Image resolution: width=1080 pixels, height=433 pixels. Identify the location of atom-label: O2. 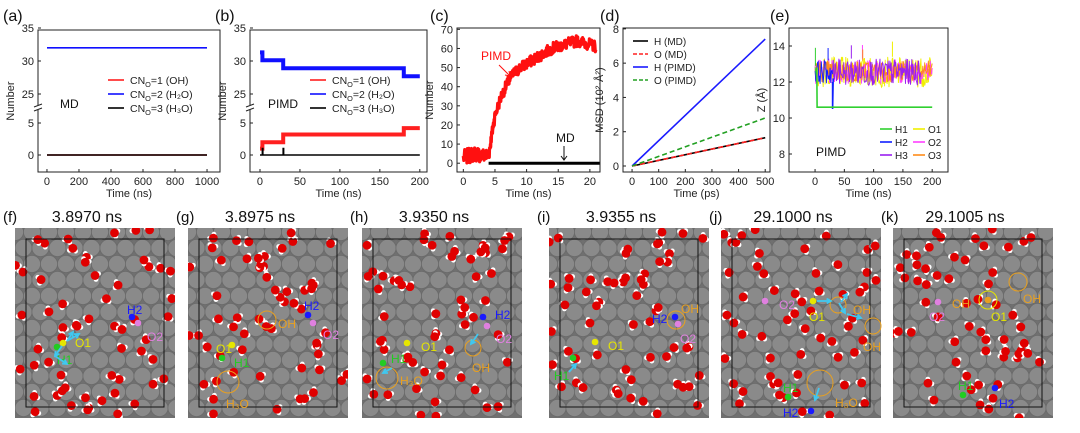
(688, 339).